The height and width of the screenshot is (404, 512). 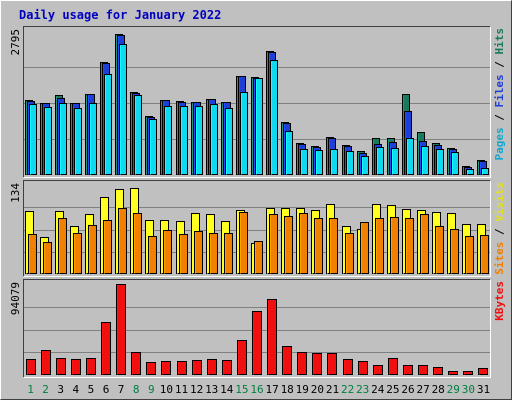 I want to click on x-tick-label-day-8: 8, so click(x=136, y=389).